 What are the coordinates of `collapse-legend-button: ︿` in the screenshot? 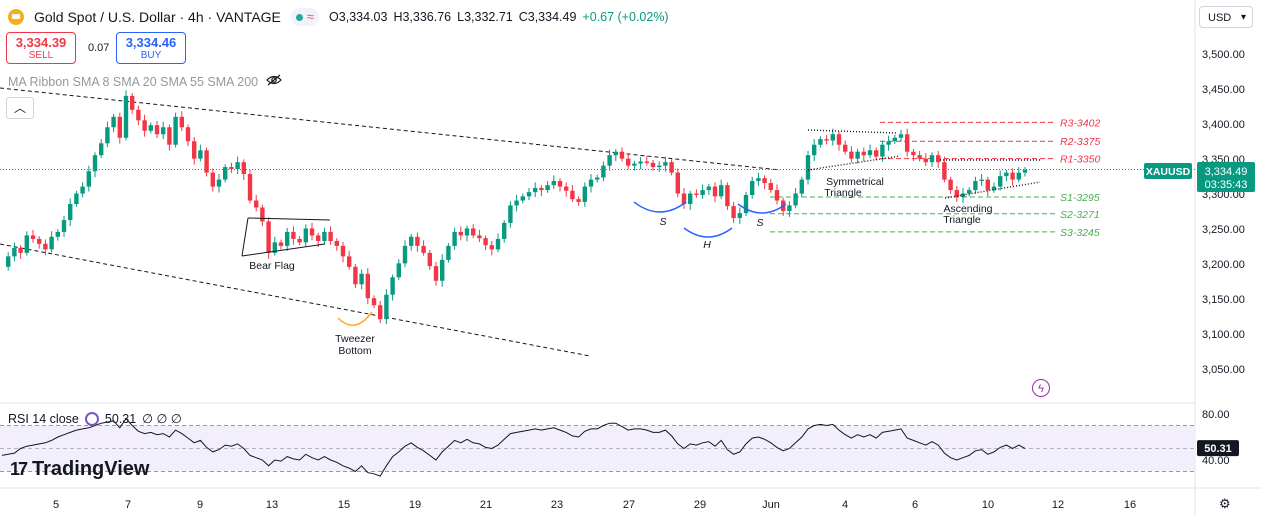 It's located at (20, 108).